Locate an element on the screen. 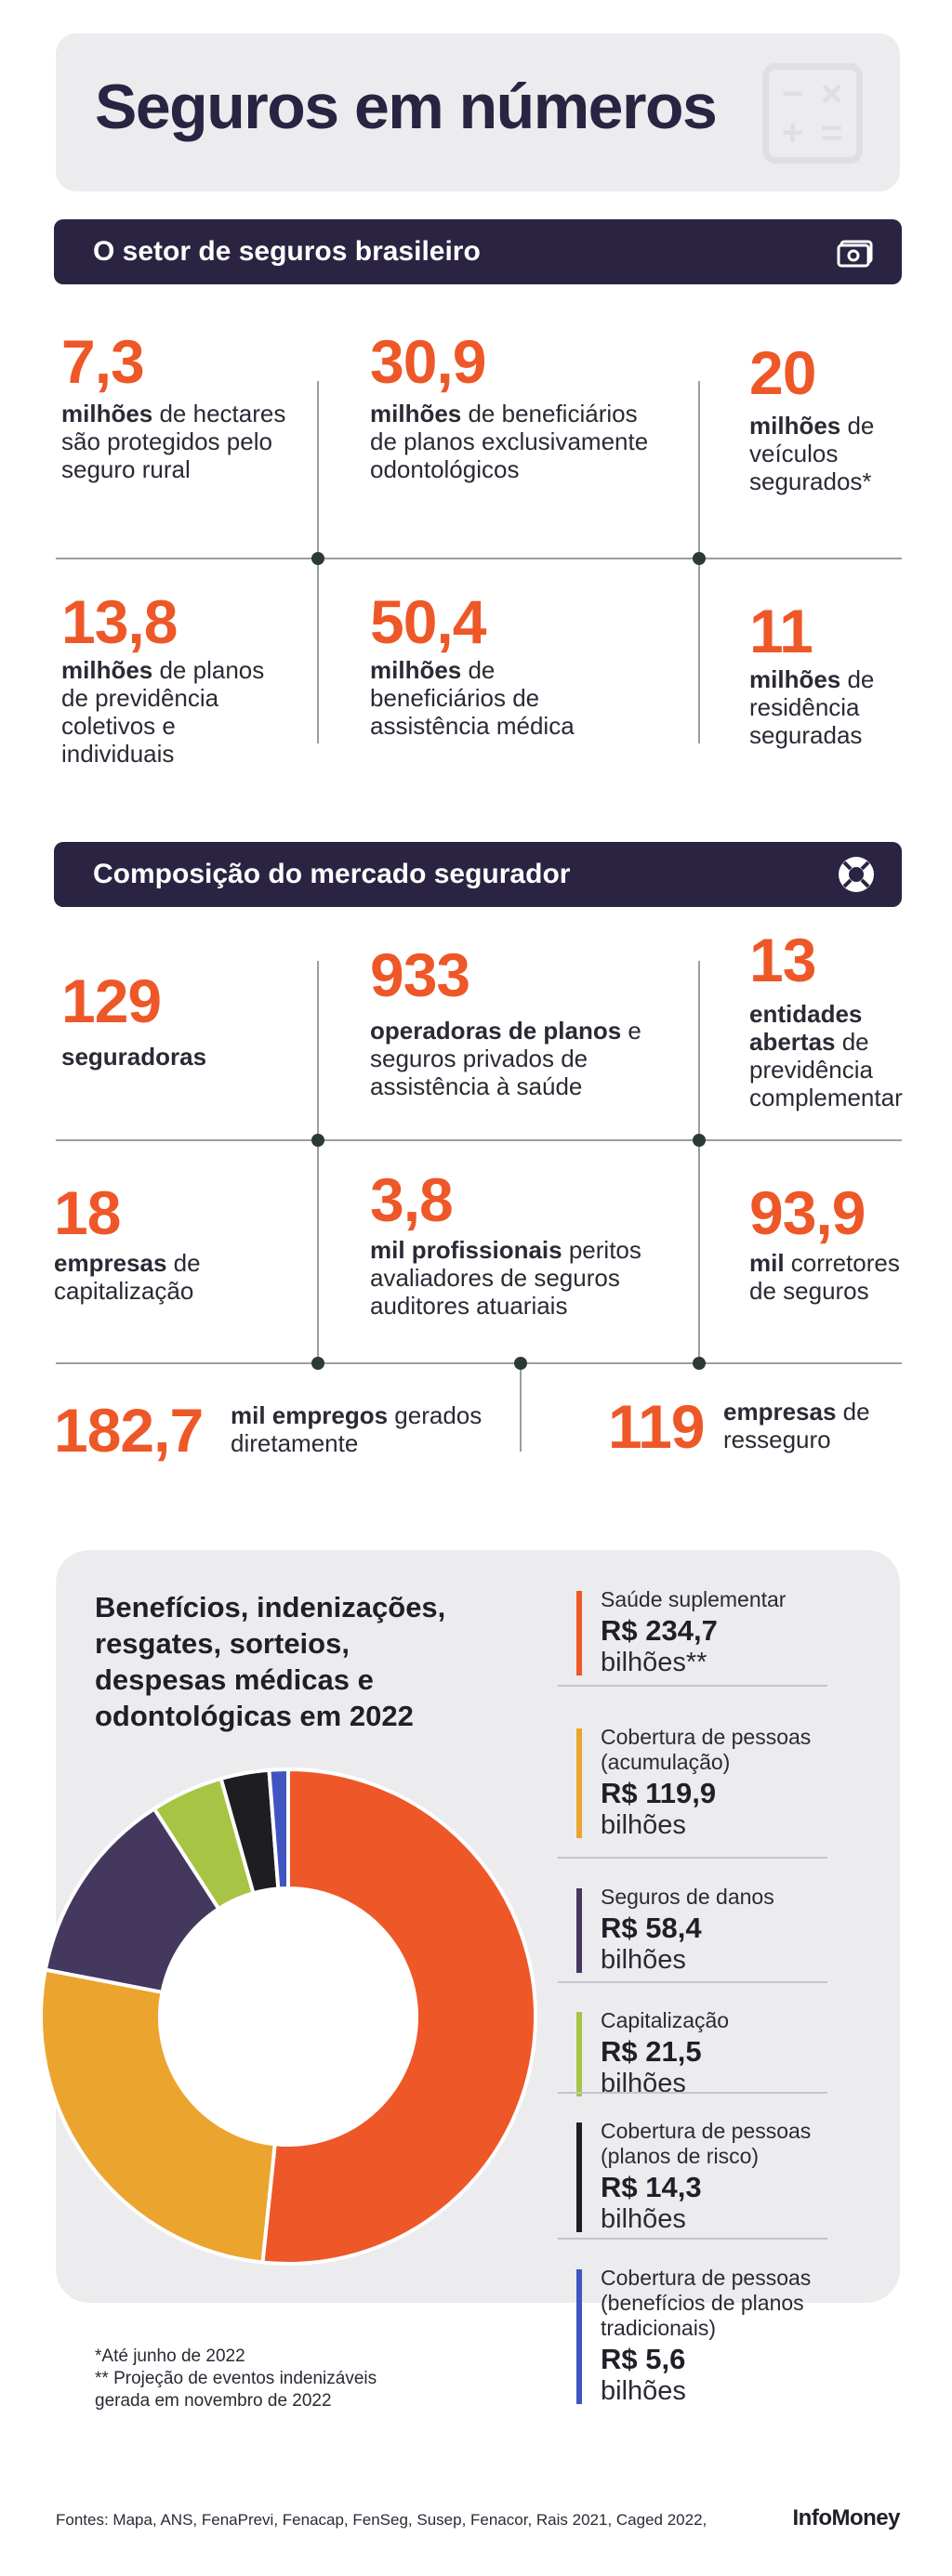  stat-value: 182,7 is located at coordinates (129, 1430).